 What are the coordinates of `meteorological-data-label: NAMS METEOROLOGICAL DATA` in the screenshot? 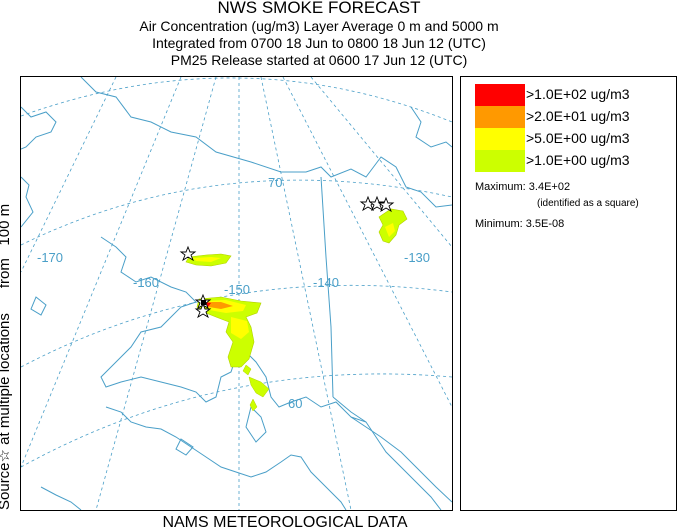 It's located at (285, 522).